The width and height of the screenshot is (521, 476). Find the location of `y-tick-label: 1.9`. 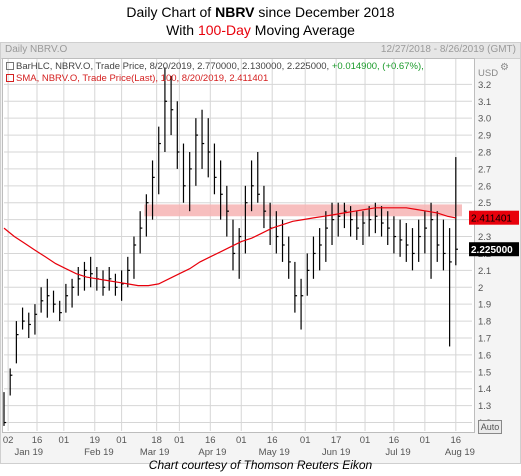

y-tick-label: 1.9 is located at coordinates (484, 305).